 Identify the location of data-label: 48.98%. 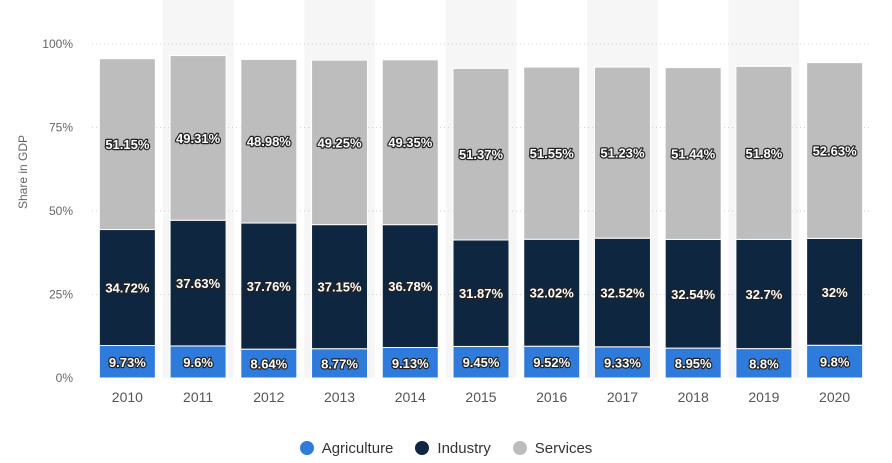
(269, 141).